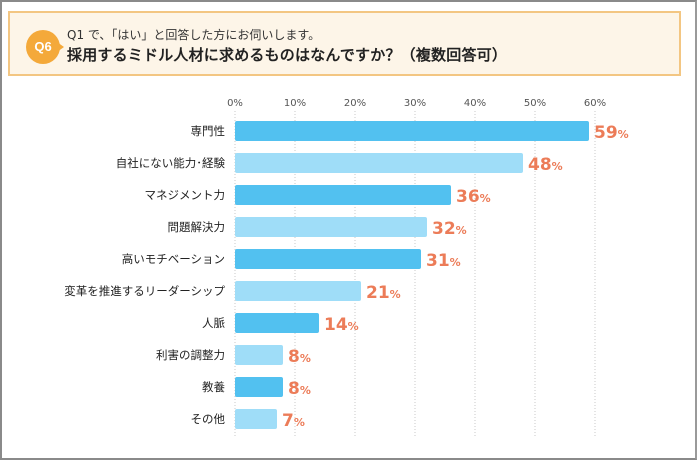 Image resolution: width=697 pixels, height=460 pixels. Describe the element at coordinates (173, 259) in the screenshot. I see `category-label: 高いモチベーション` at that location.